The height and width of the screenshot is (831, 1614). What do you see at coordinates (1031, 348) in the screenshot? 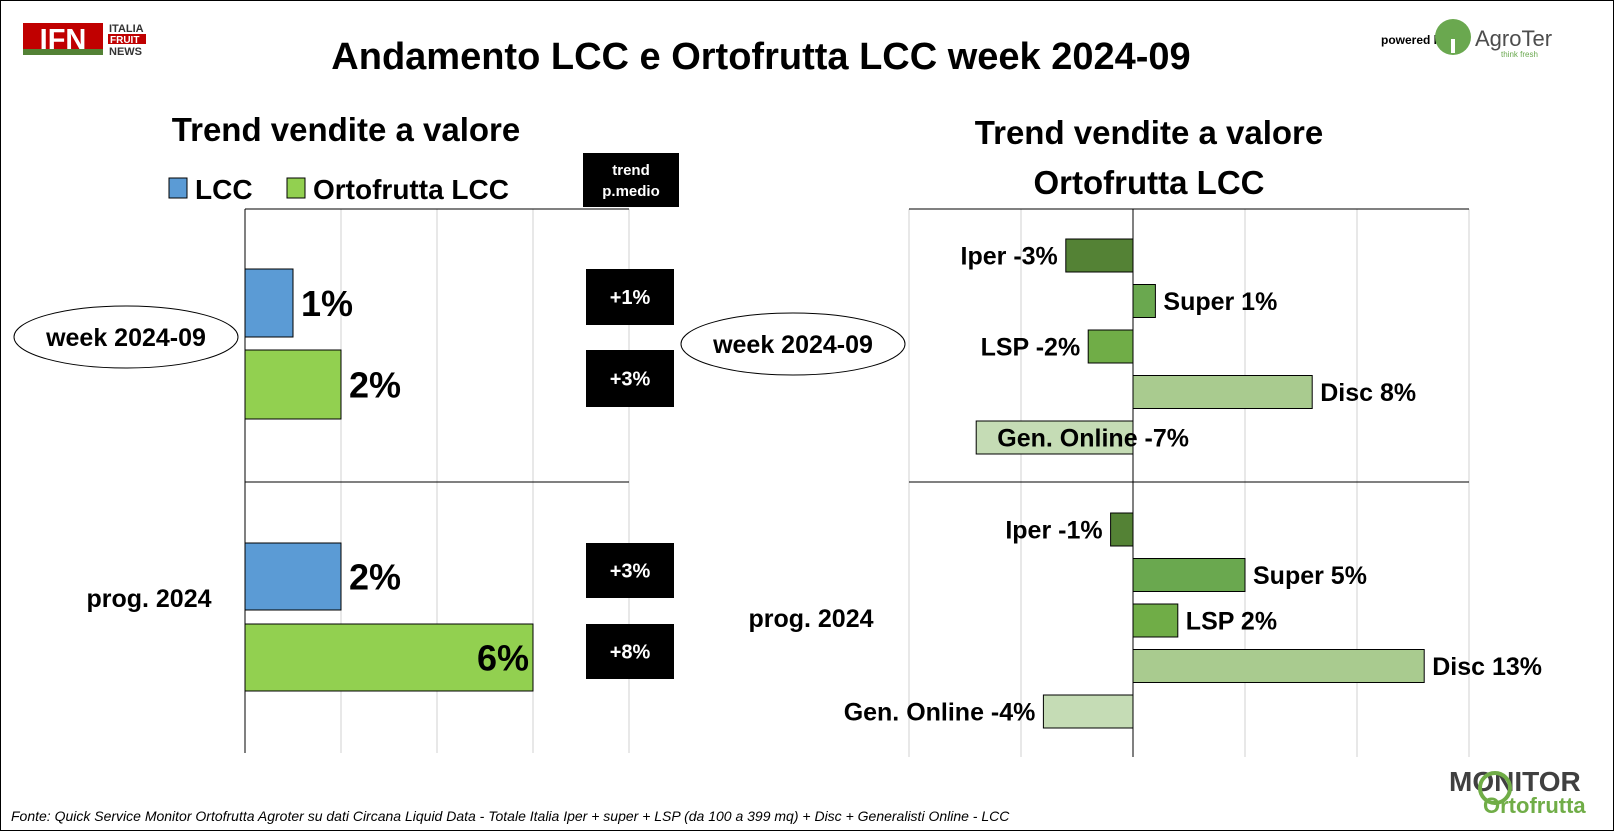
I see `right-bar-label: LSP -2%` at bounding box center [1031, 348].